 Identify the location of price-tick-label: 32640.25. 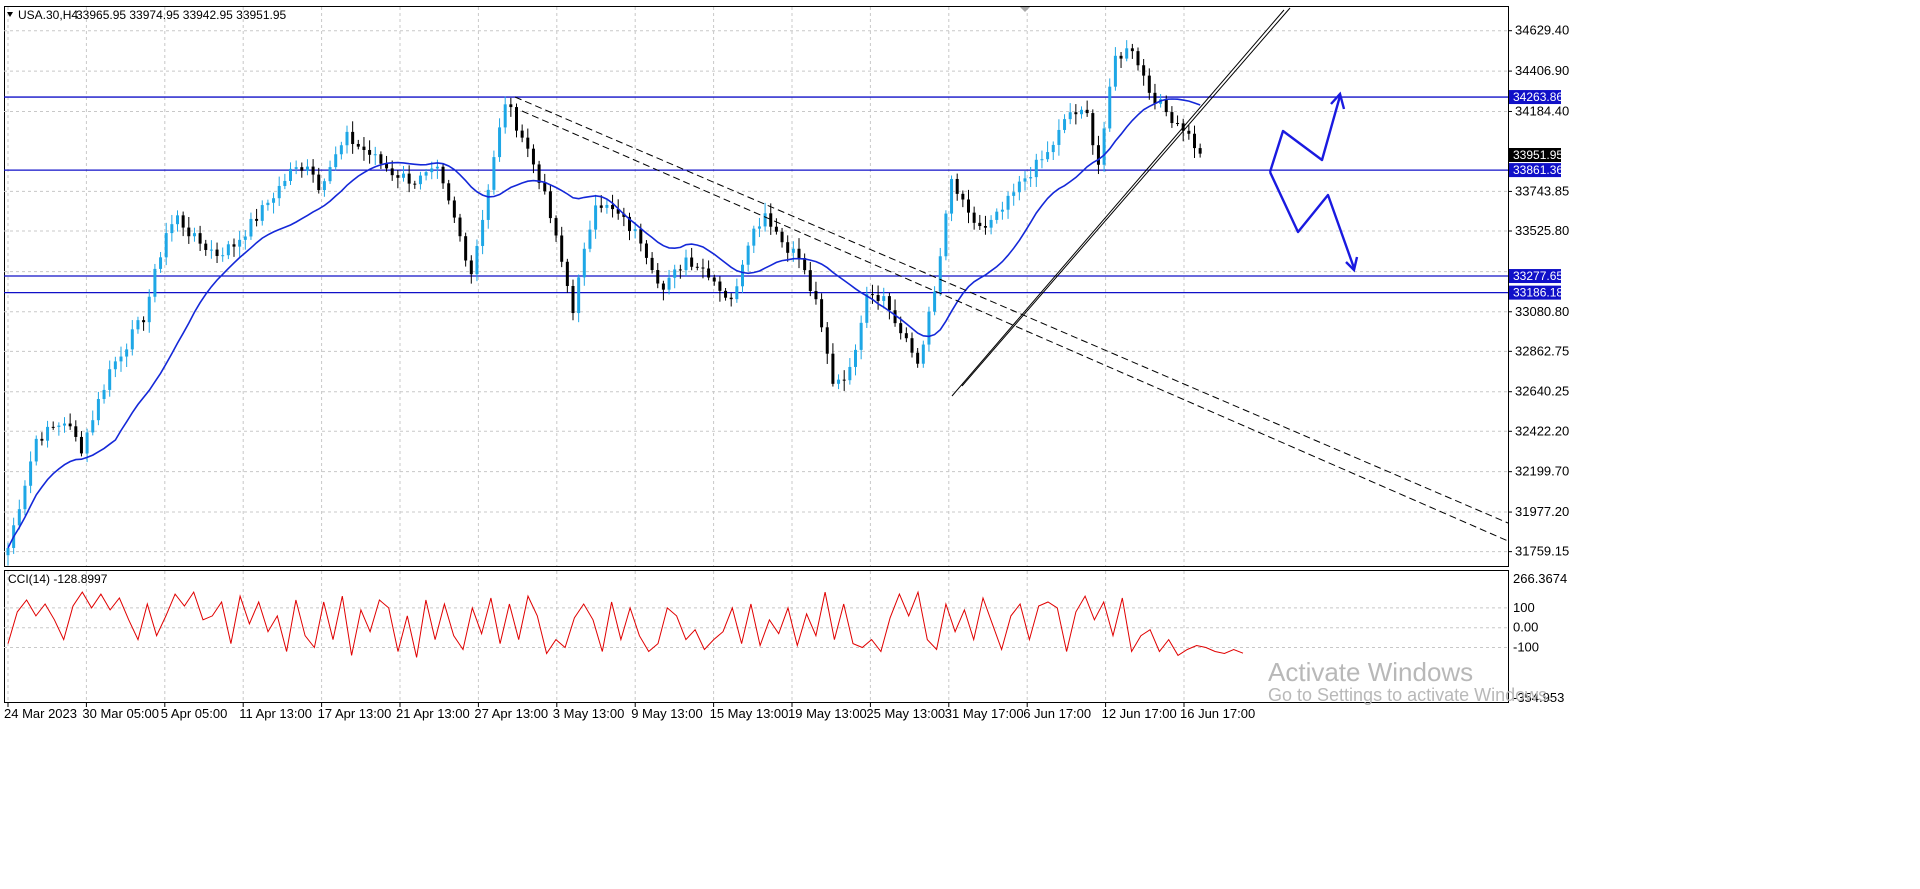
(1542, 391).